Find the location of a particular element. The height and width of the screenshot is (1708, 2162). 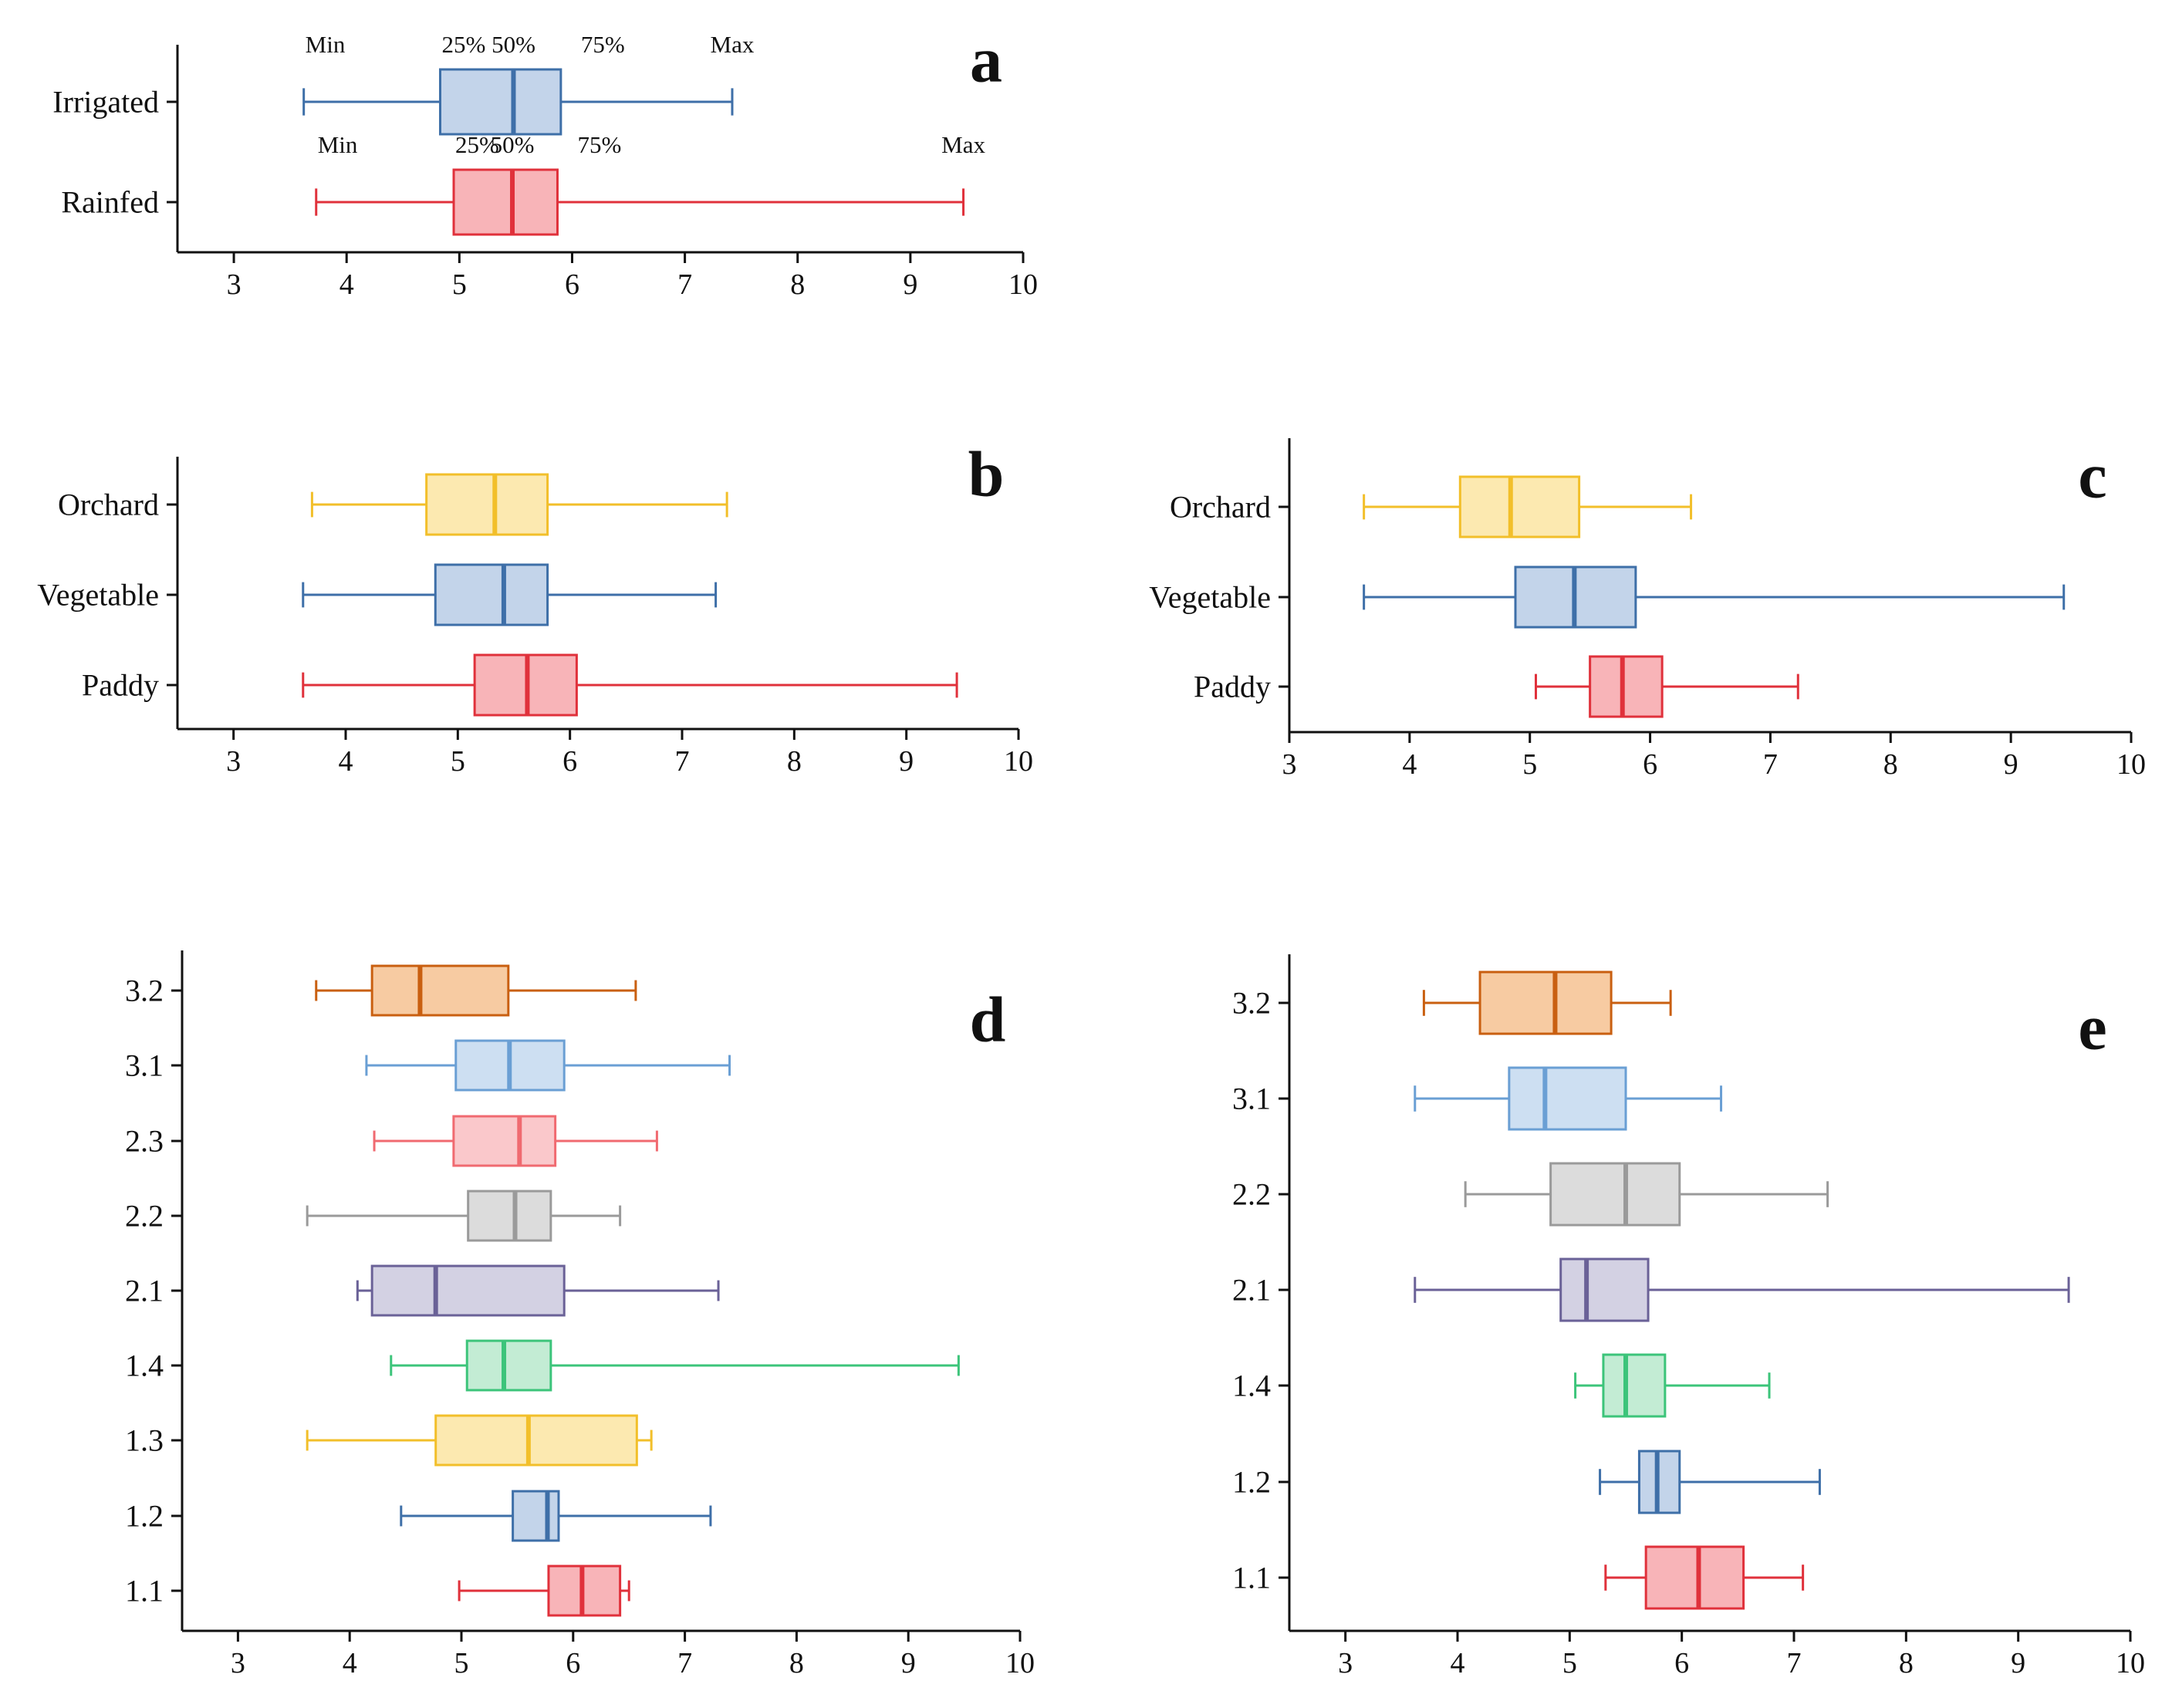

box-1-4: 1.4 is located at coordinates (1501, 1386).